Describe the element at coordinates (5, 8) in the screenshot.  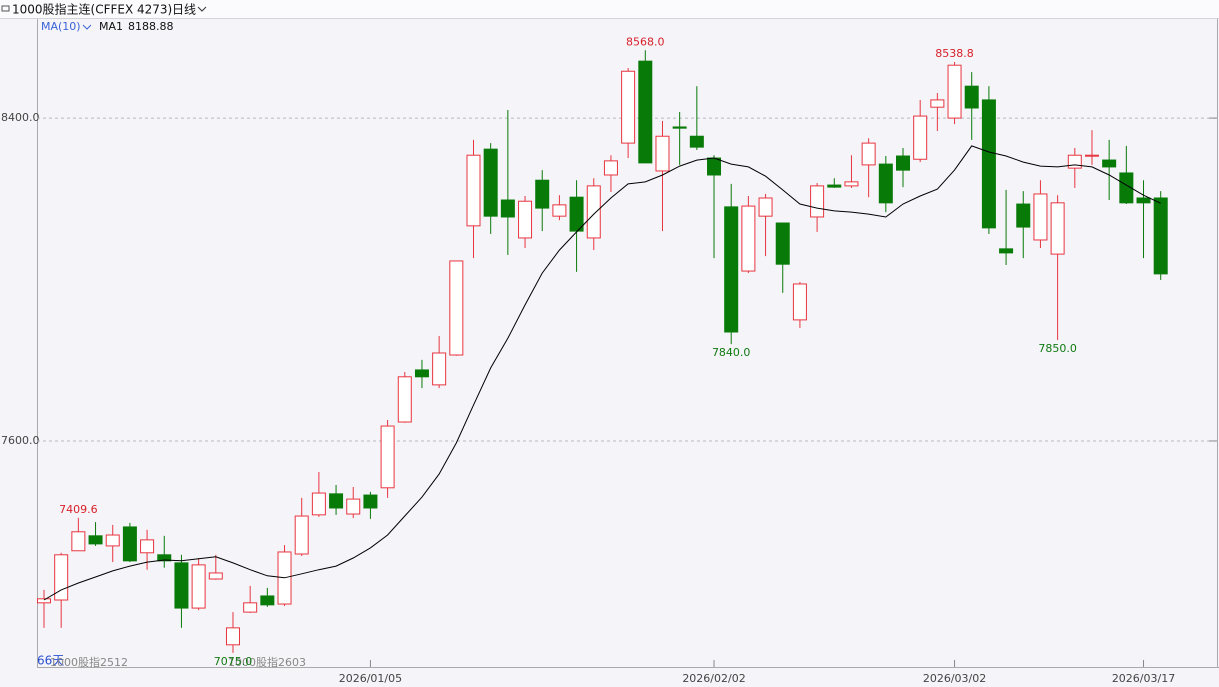
I see `header-icon` at that location.